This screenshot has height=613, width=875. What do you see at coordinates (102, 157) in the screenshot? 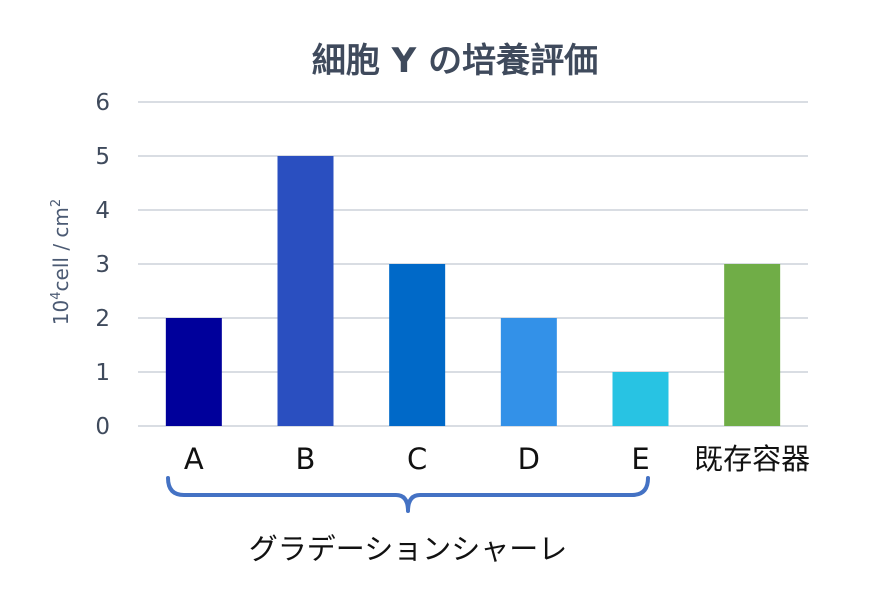
I see `y-tick-label: 5` at bounding box center [102, 157].